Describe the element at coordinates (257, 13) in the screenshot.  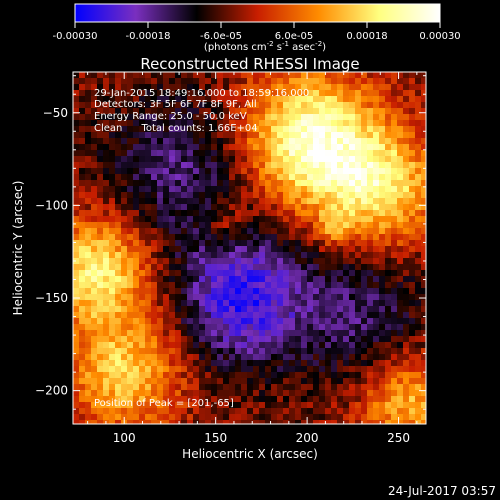
I see `colorbar` at that location.